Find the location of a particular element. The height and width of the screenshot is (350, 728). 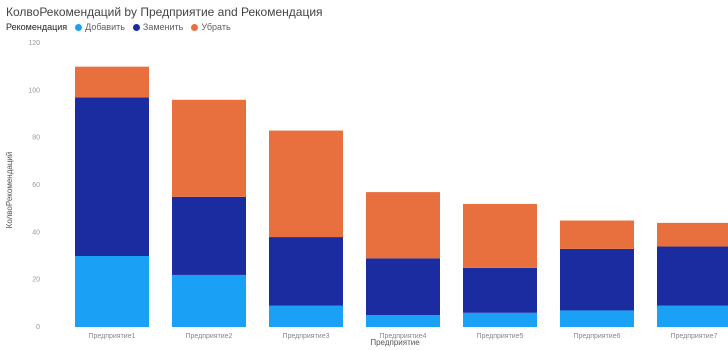

legend-item-replace: Заменить is located at coordinates (158, 27).